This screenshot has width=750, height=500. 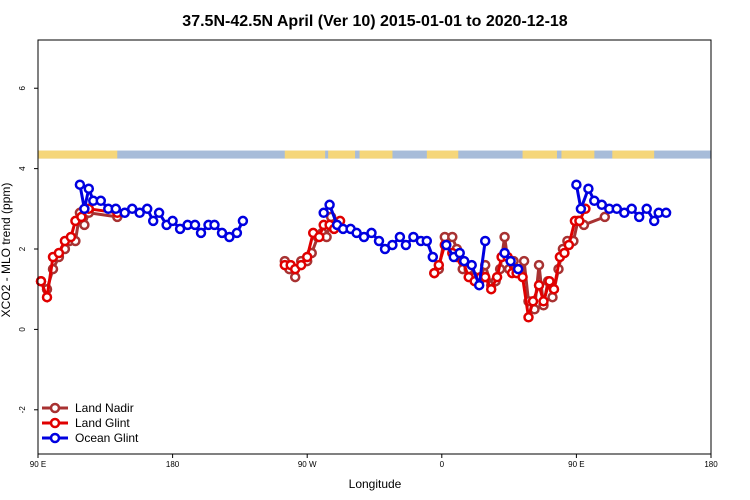 What do you see at coordinates (107, 438) in the screenshot?
I see `legend-label: Ocean Glint` at bounding box center [107, 438].